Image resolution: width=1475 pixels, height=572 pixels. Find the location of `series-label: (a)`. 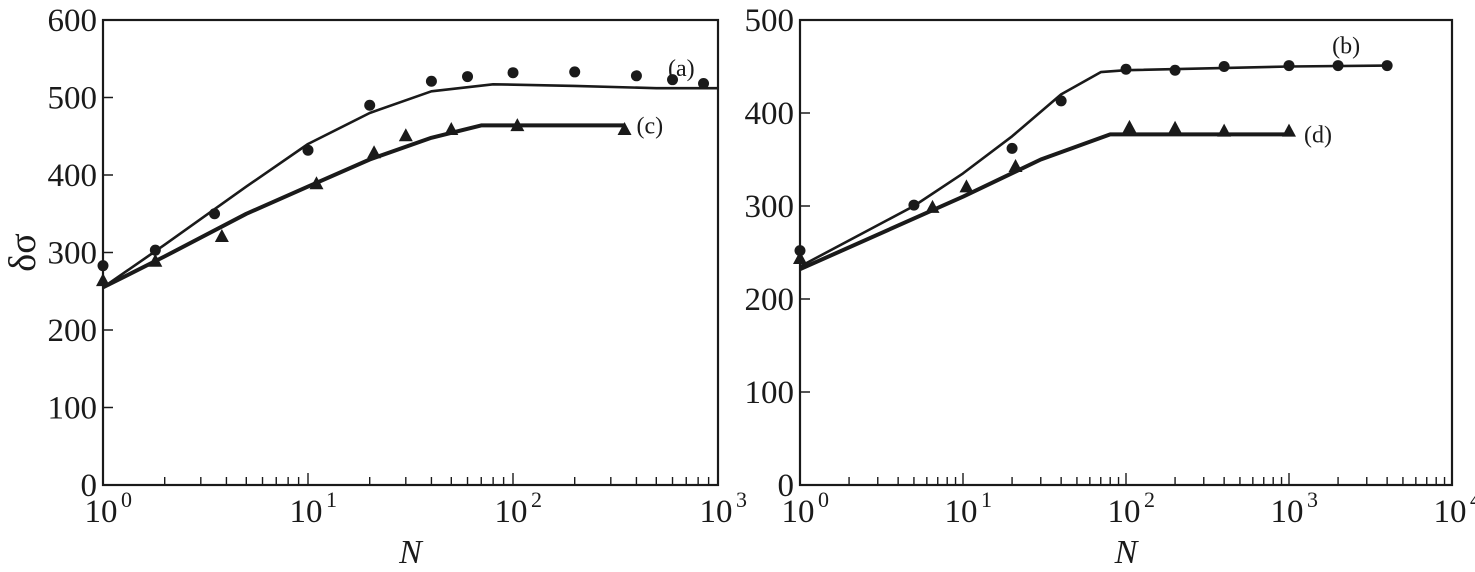

series-label: (a) is located at coordinates (681, 69).